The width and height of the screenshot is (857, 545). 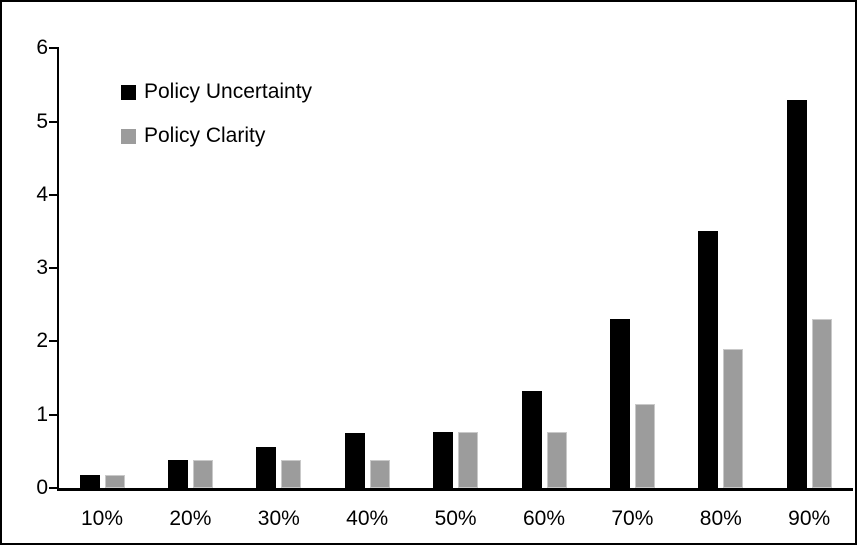 I want to click on x-tick-label: 10%, so click(x=102, y=518).